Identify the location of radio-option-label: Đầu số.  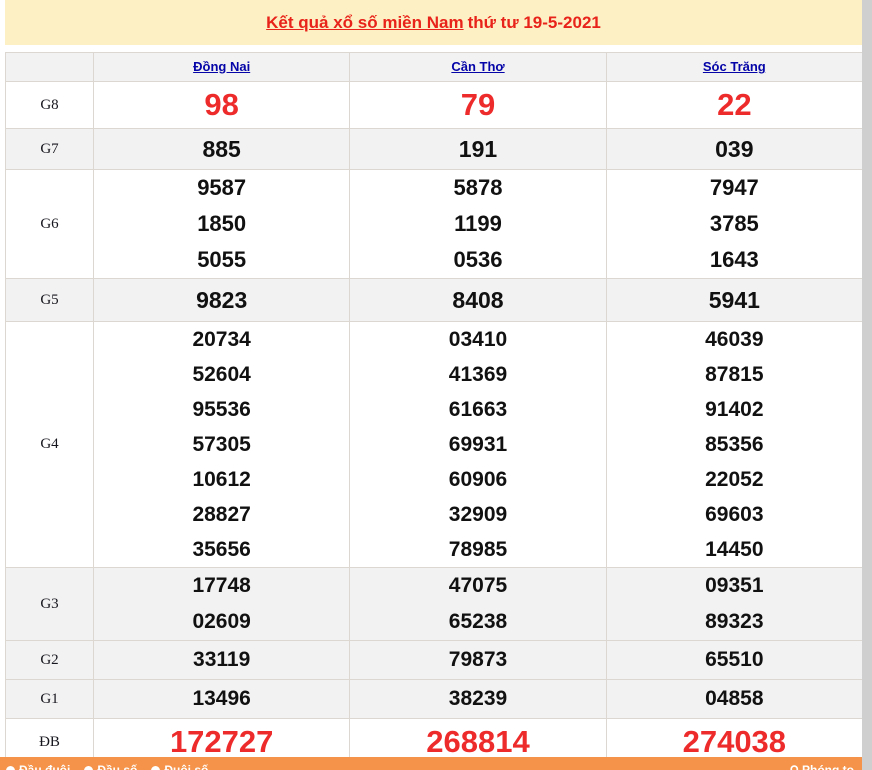
(117, 766).